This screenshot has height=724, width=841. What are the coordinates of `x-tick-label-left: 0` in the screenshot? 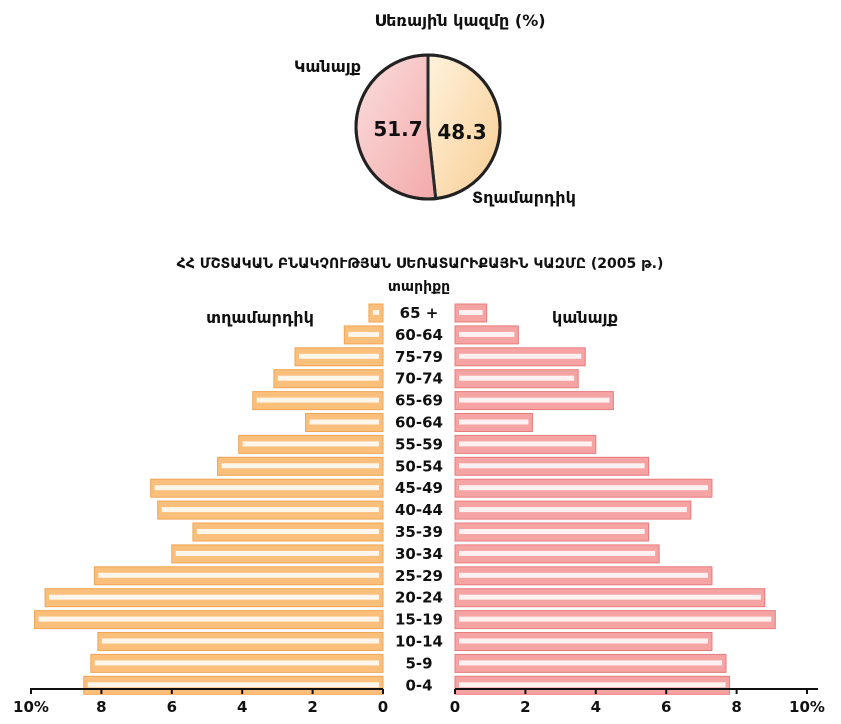 It's located at (383, 707).